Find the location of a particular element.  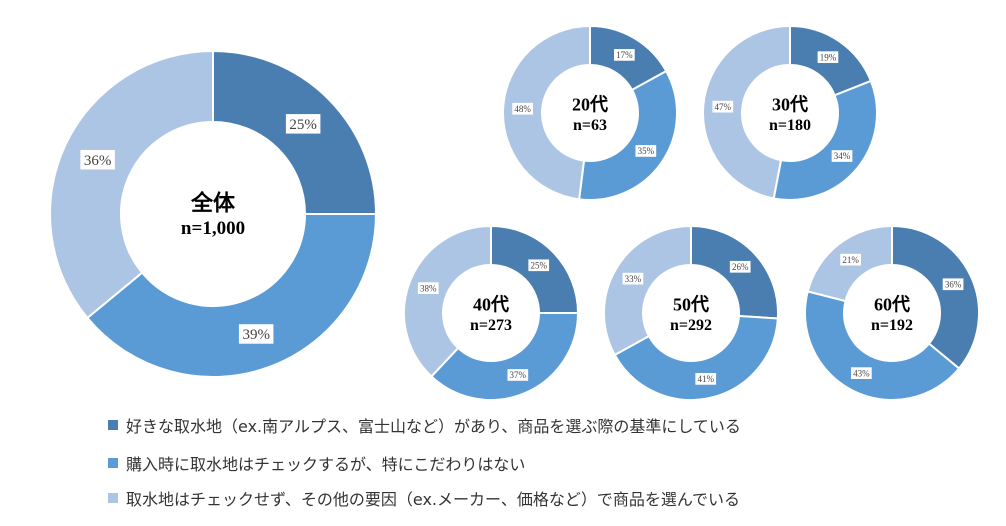

legend-item-3: 取水地はチェックせず、その他の要因（ex.メーカー、価格など）で商品を選んでいる is located at coordinates (424, 498).